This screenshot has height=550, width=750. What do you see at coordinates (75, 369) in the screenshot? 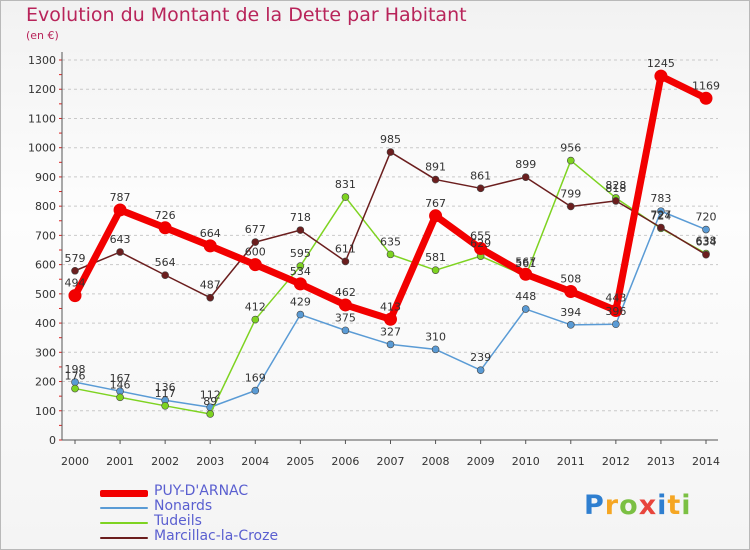
I see `data-label: 198` at bounding box center [75, 369].